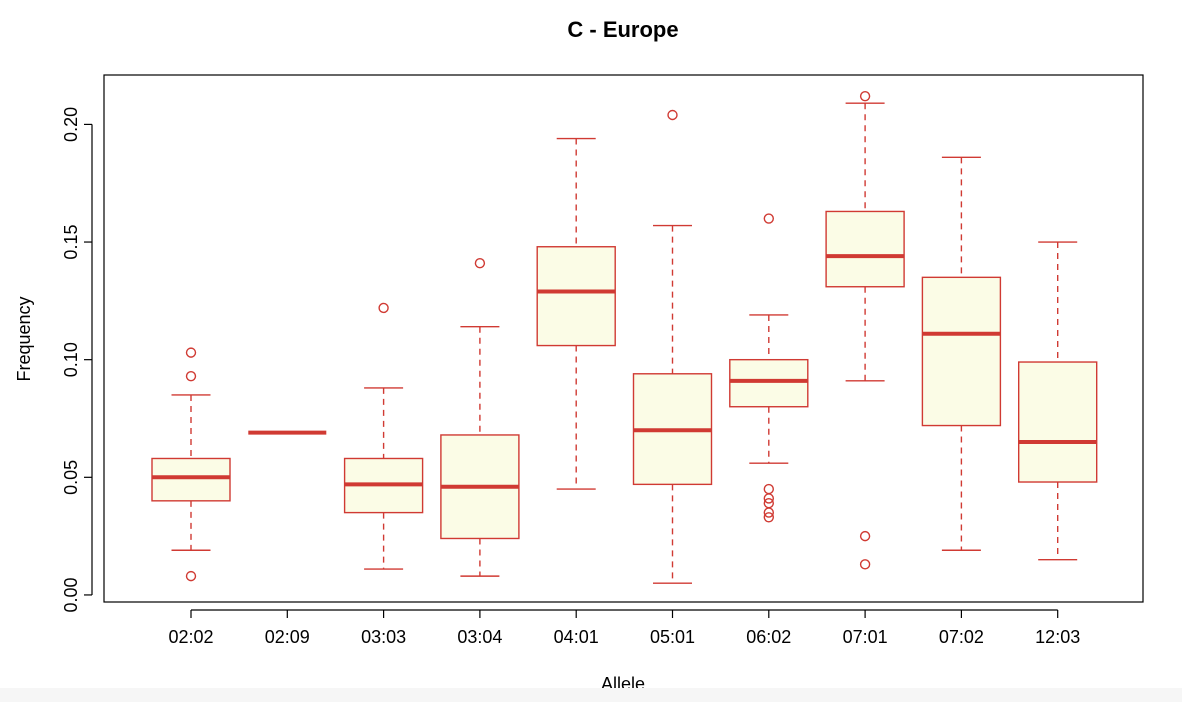  I want to click on y-axis-label: Frequency, so click(24, 338).